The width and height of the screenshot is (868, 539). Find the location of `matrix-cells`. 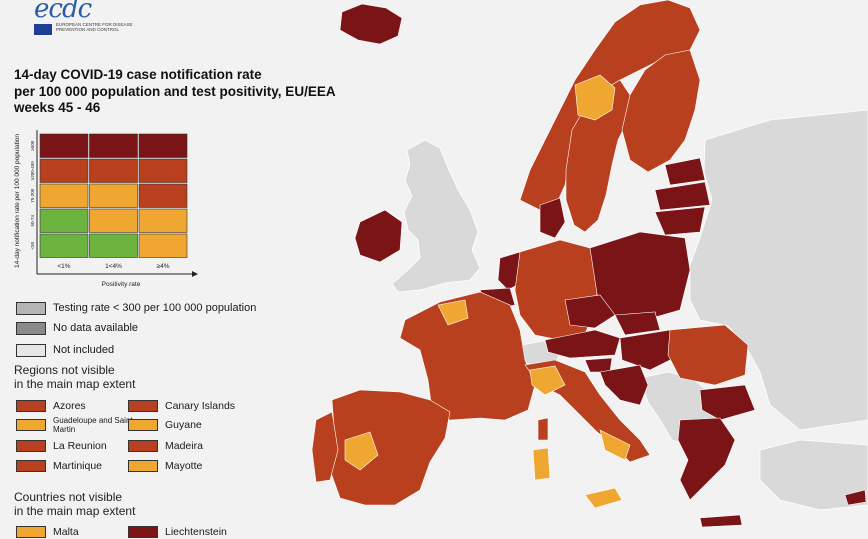

matrix-cells is located at coordinates (113, 195).